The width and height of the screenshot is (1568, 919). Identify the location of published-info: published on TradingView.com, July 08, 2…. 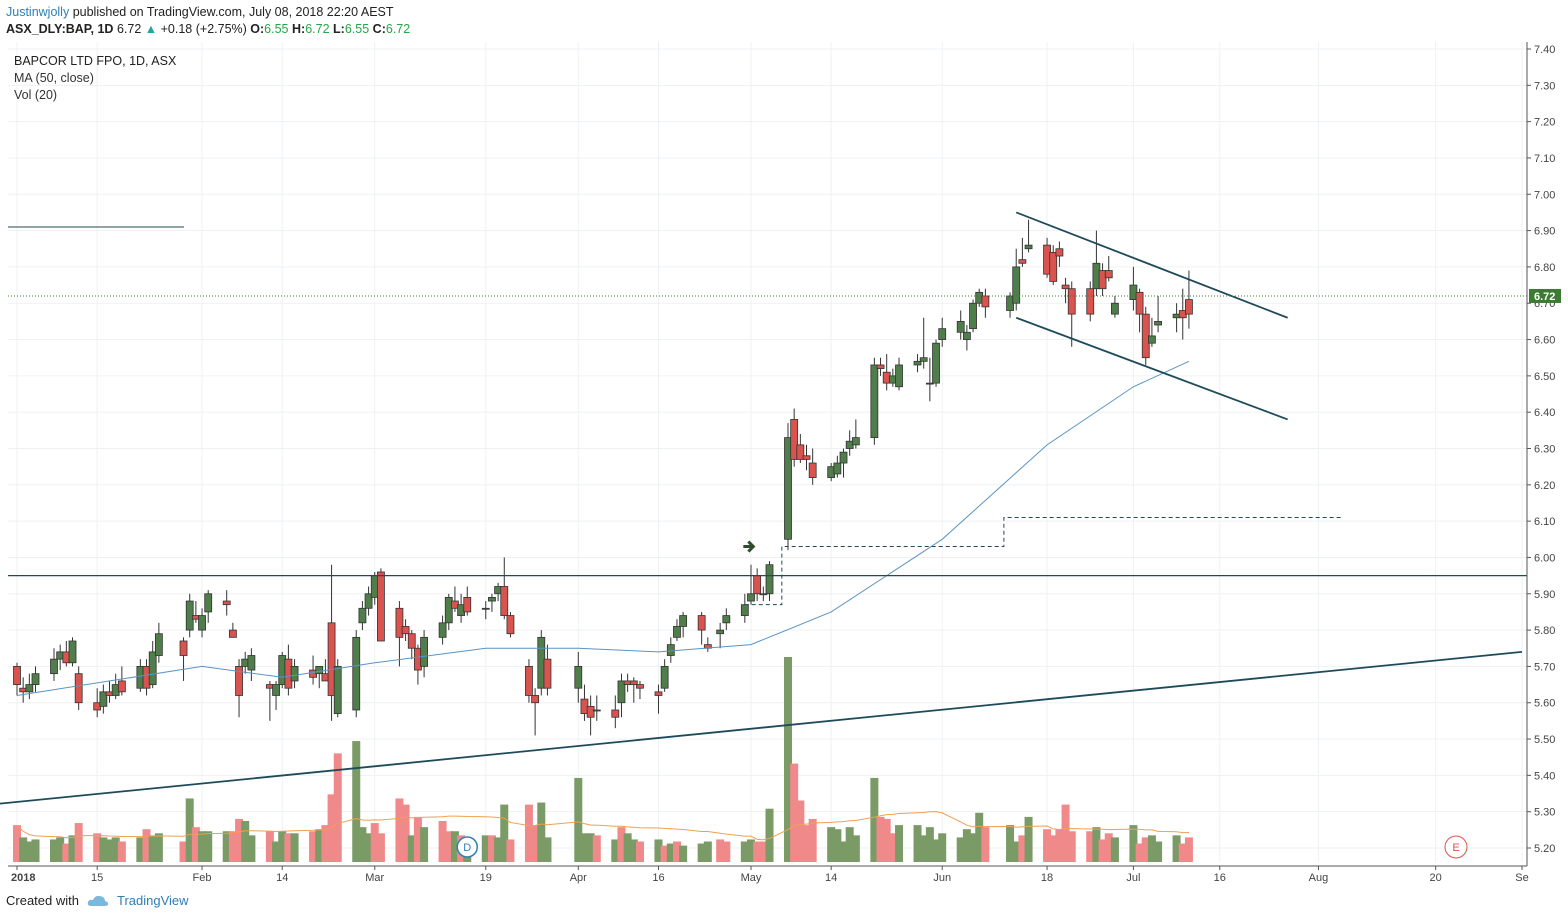
(233, 12).